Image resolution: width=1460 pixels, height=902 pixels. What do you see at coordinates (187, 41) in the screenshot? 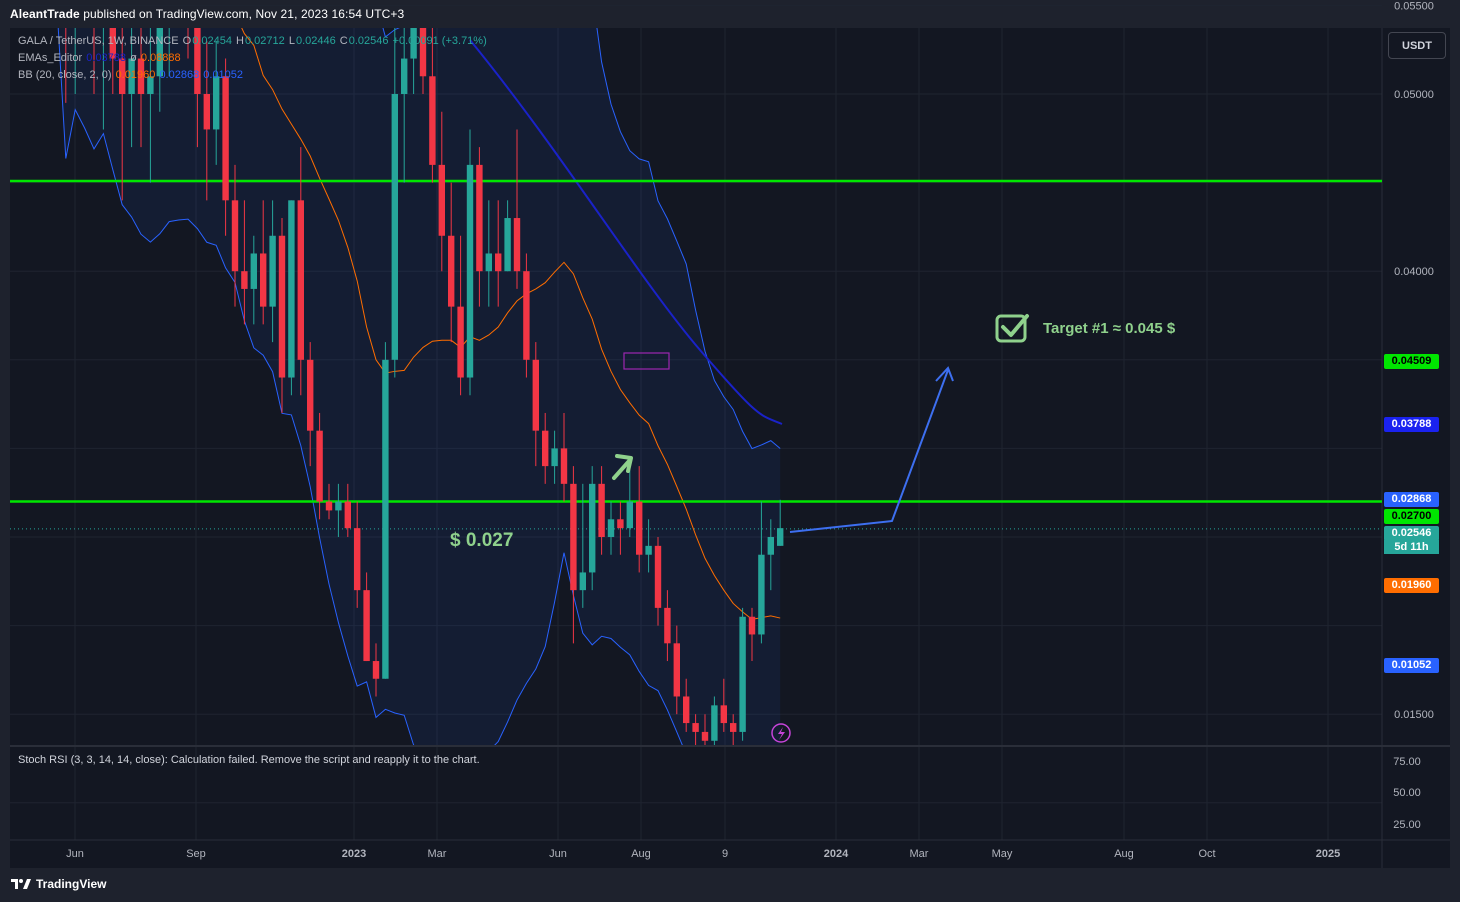
I see `legend-o-label: O` at bounding box center [187, 41].